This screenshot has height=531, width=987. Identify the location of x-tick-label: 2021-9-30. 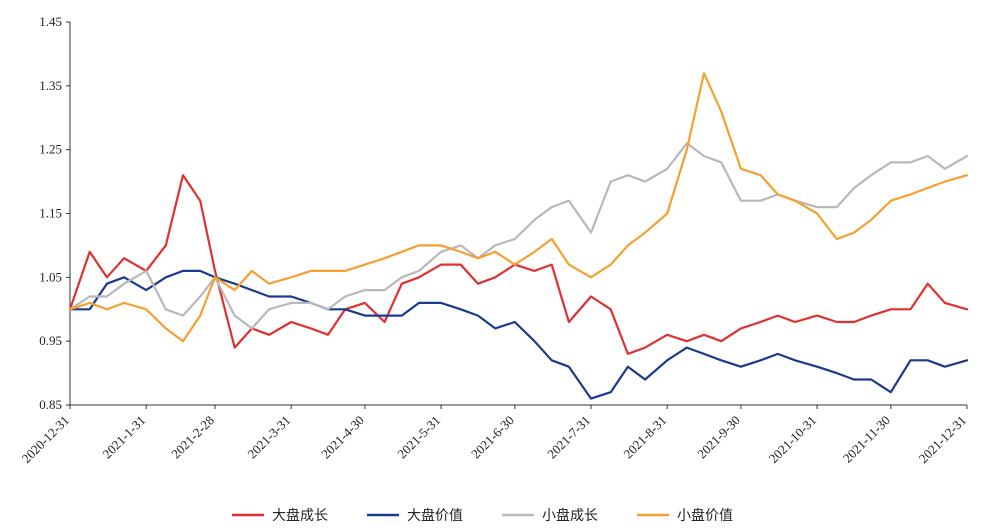
(718, 437).